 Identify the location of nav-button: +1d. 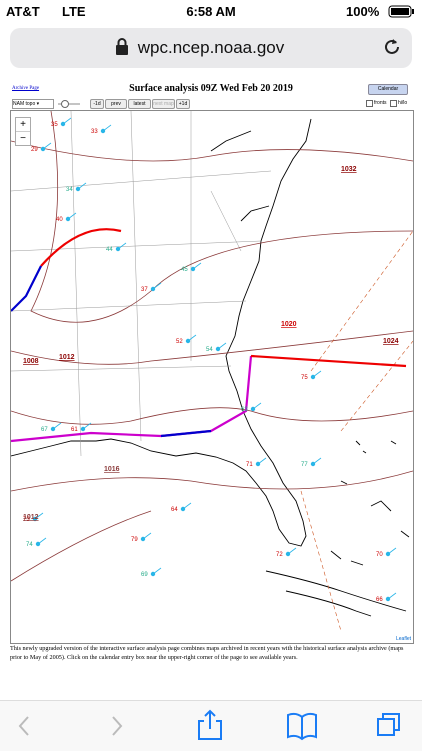
(183, 104).